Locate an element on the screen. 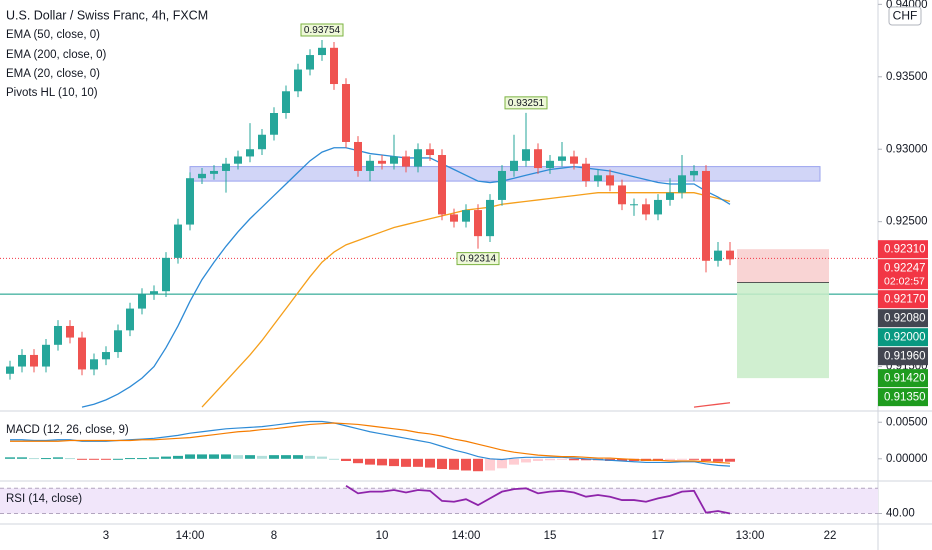 The width and height of the screenshot is (932, 550). y-tick-label: 0.92500 is located at coordinates (907, 222).